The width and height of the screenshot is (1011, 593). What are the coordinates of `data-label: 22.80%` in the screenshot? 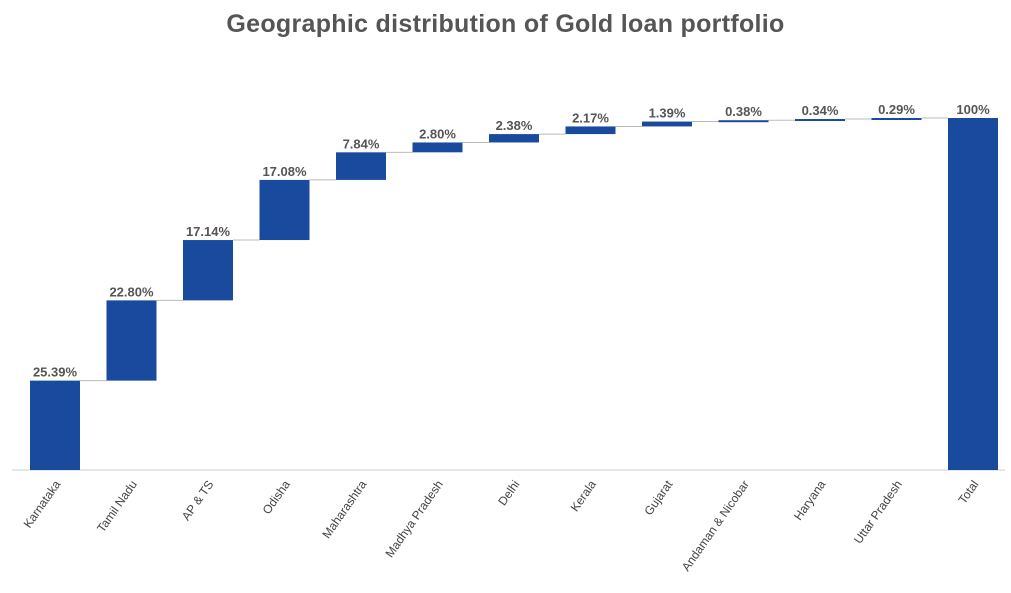 It's located at (131, 291).